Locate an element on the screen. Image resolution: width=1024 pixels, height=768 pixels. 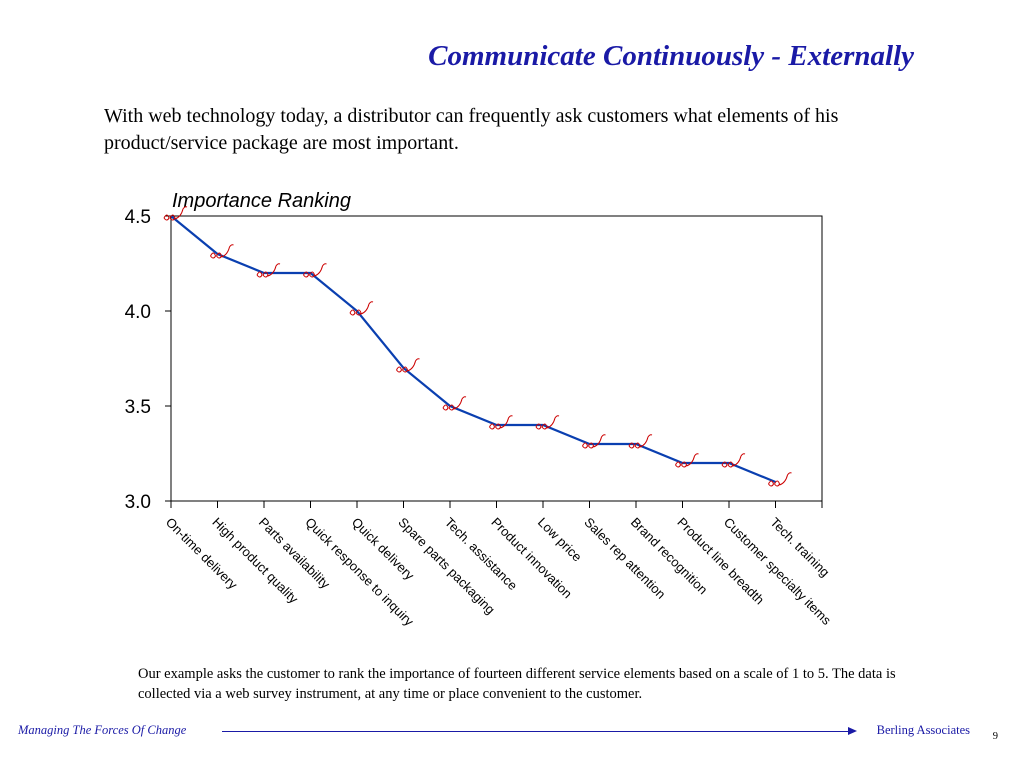
y-tick-label: 4.0 is located at coordinates (138, 312).